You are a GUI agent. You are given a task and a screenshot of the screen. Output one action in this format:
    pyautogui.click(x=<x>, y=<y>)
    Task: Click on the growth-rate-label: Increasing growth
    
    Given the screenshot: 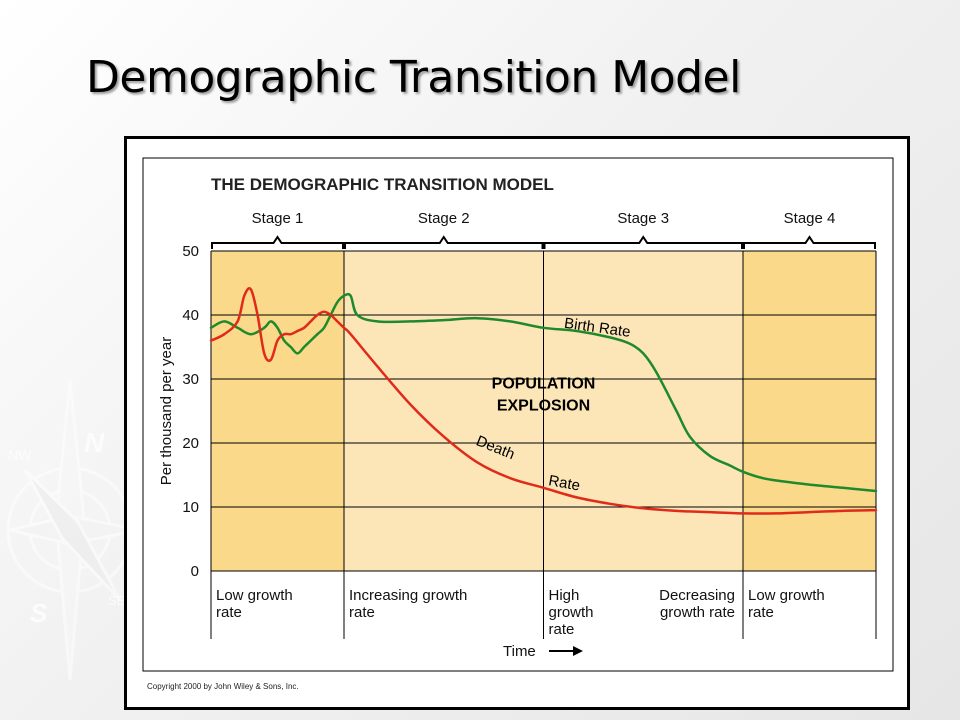 What is the action you would take?
    pyautogui.click(x=408, y=595)
    